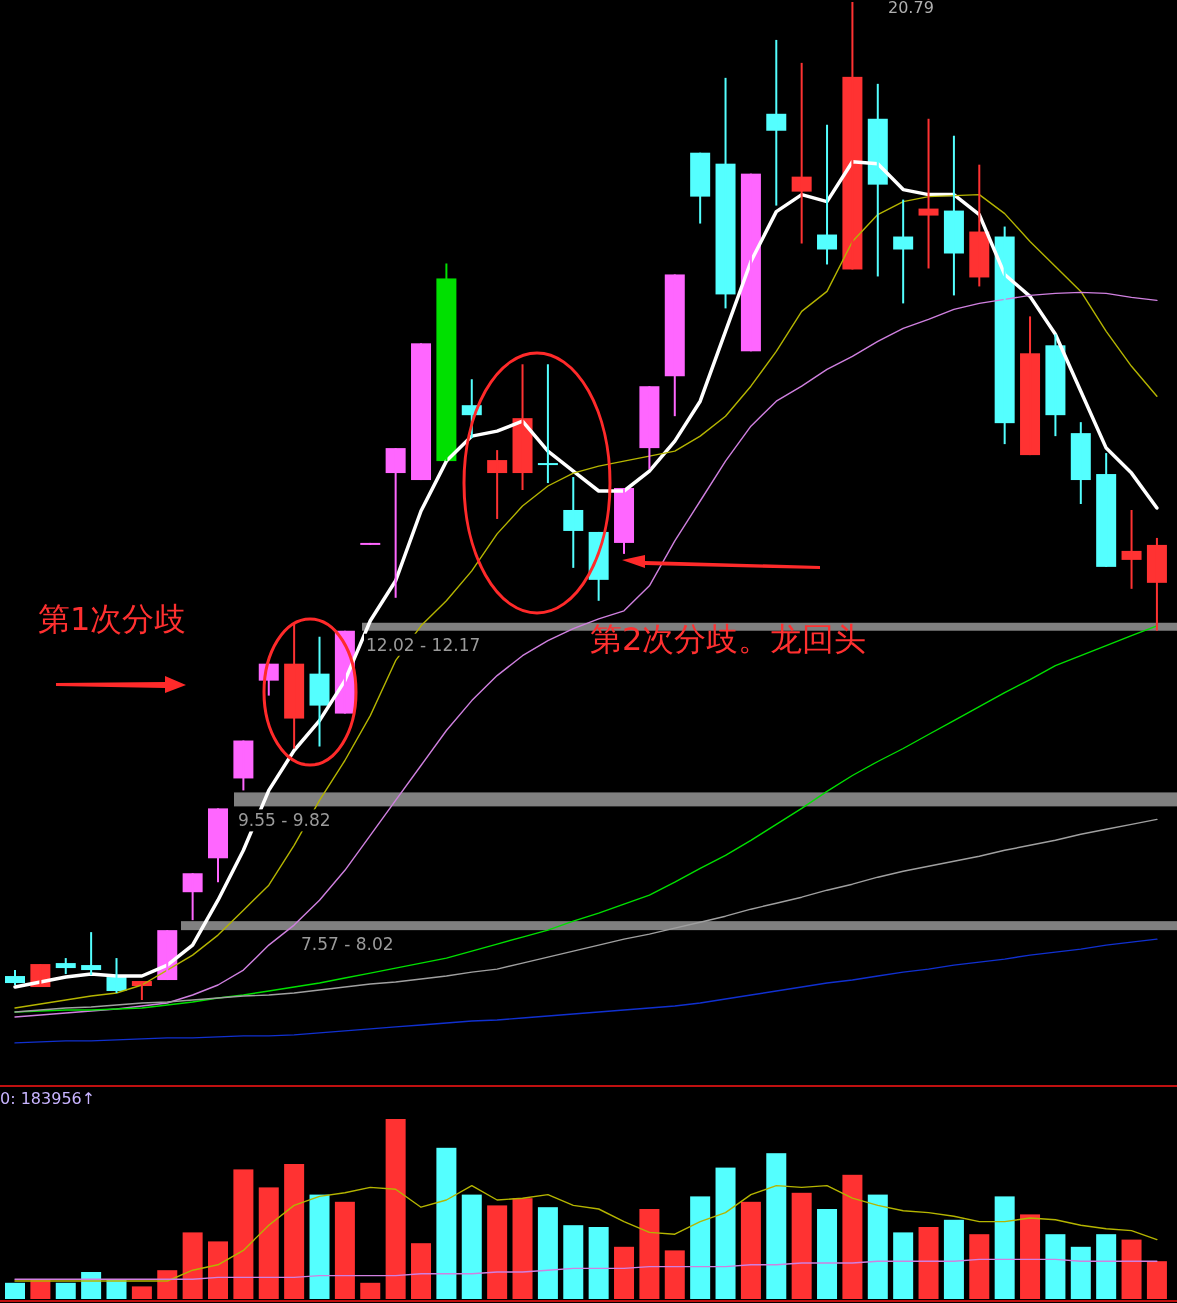 This screenshot has width=1177, height=1303. I want to click on annotation: 第2次分歧。龙回头, so click(728, 639).